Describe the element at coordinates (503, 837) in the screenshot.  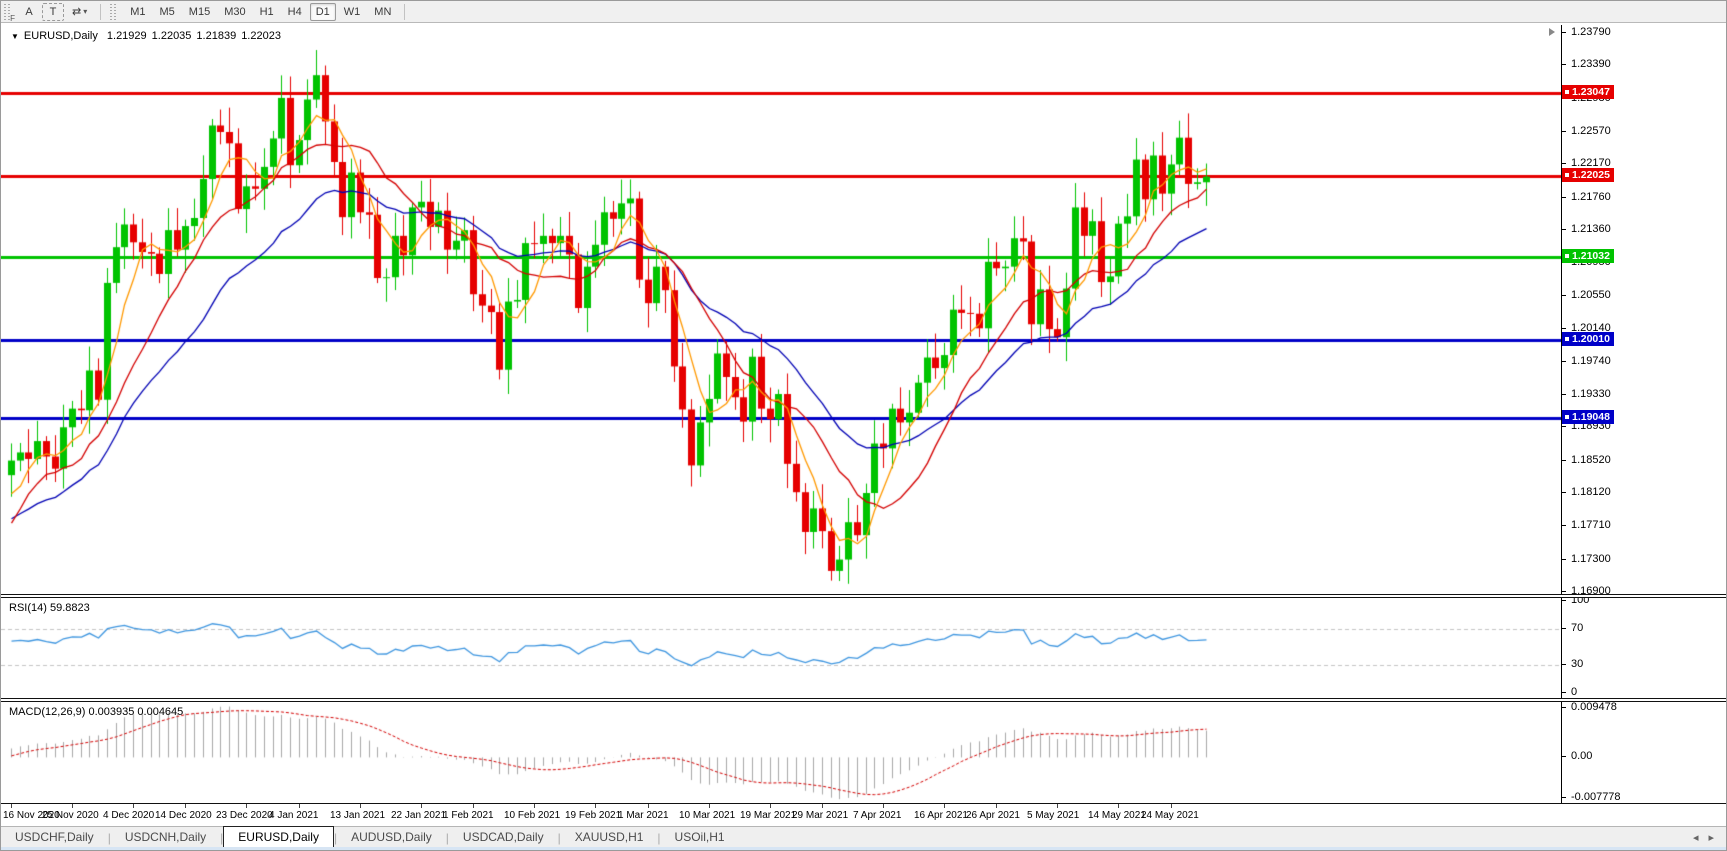
I see `tab-usdcad-daily: USDCAD,Daily` at that location.